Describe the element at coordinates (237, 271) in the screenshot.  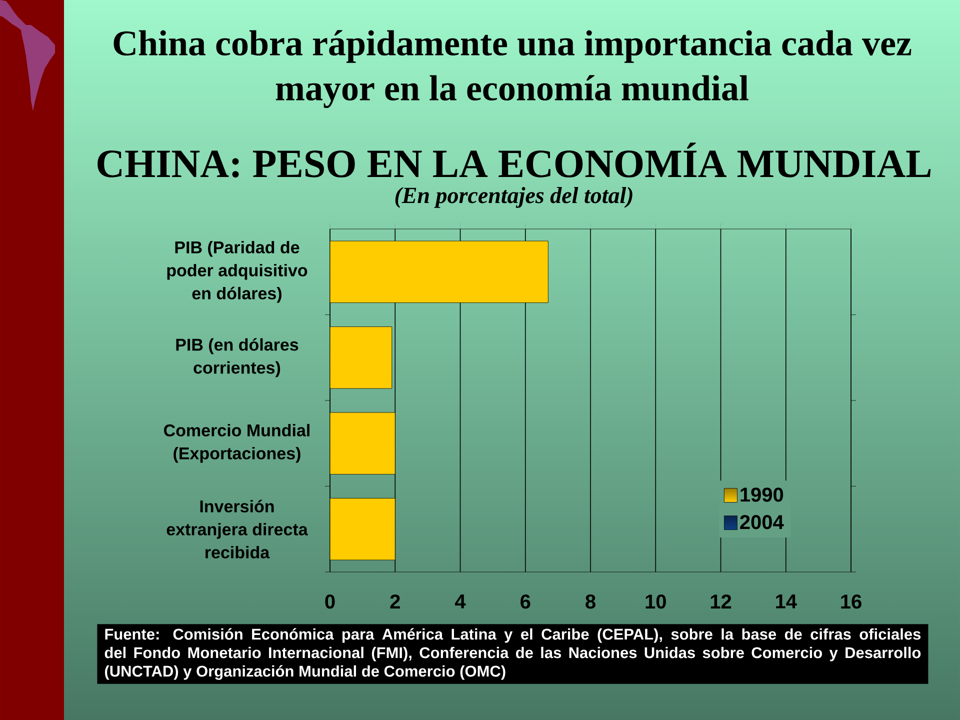
I see `y-tick-label: PIB (Paridad de poder adquisitivo en dólares)` at that location.